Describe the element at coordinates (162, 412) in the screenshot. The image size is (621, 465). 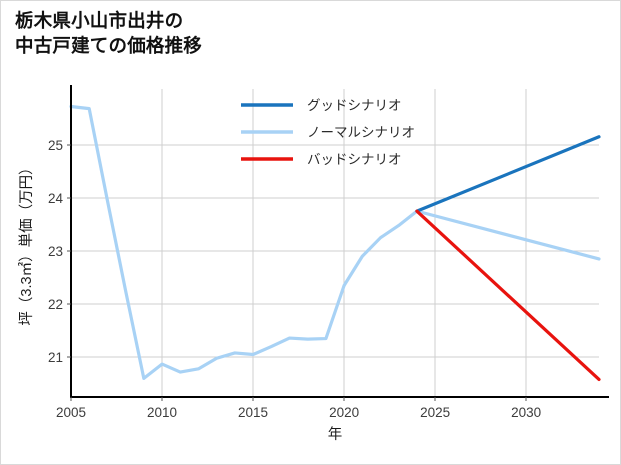
I see `x-tick-label: 2010` at that location.